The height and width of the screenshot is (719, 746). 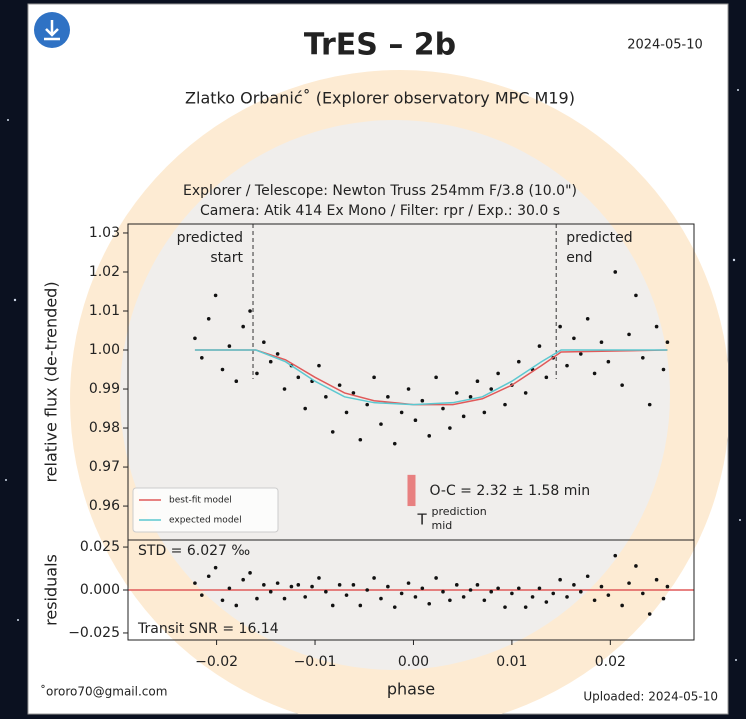 What do you see at coordinates (104, 467) in the screenshot?
I see `y-tick-label: 0.97` at bounding box center [104, 467].